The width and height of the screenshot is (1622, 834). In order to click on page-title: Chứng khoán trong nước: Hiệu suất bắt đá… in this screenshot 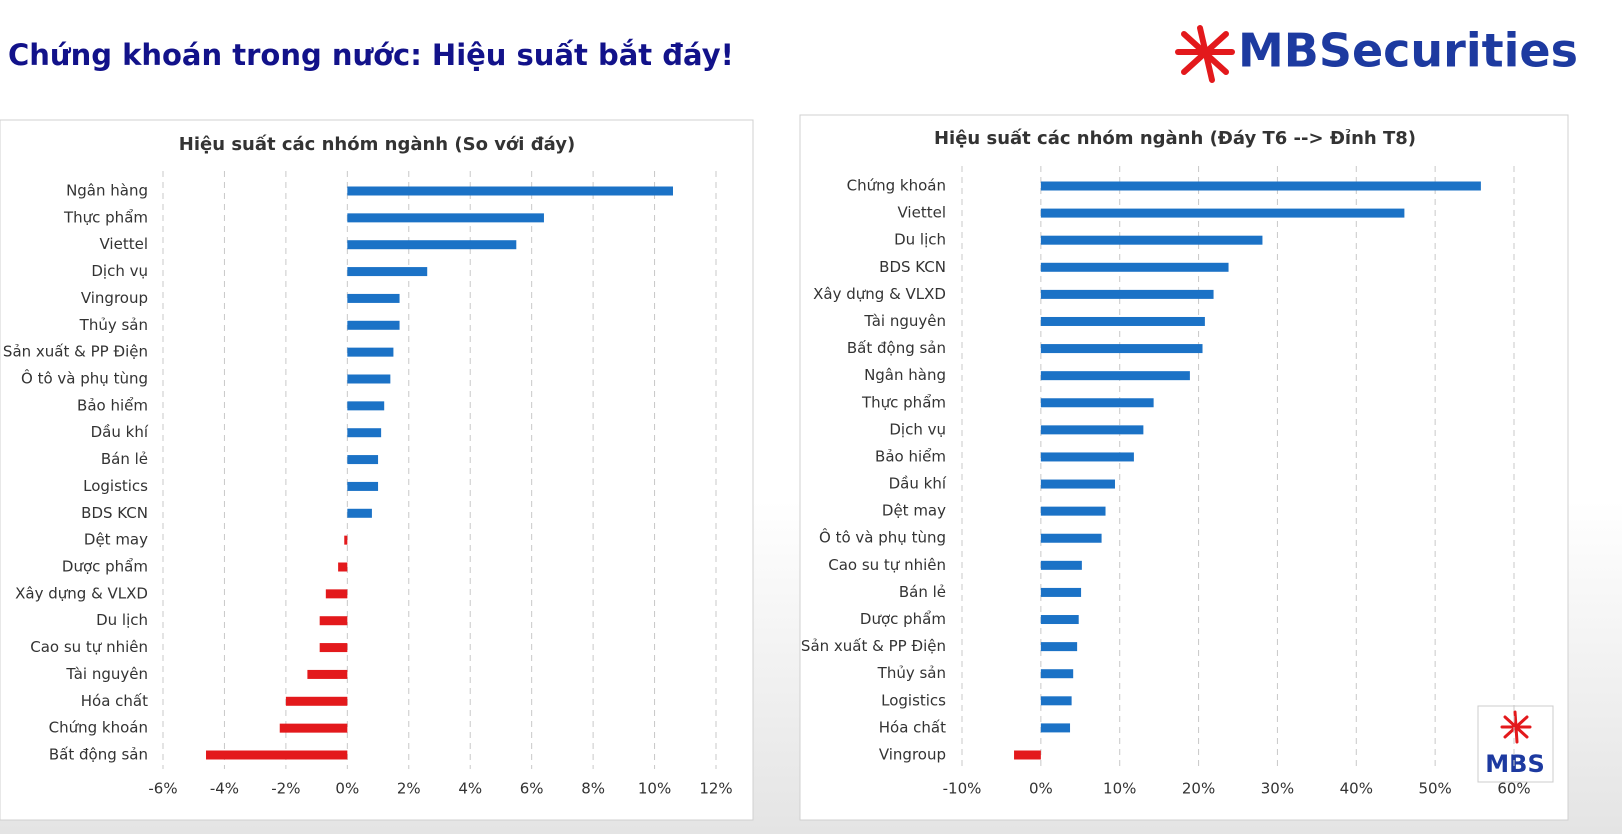, I will do `click(371, 55)`.